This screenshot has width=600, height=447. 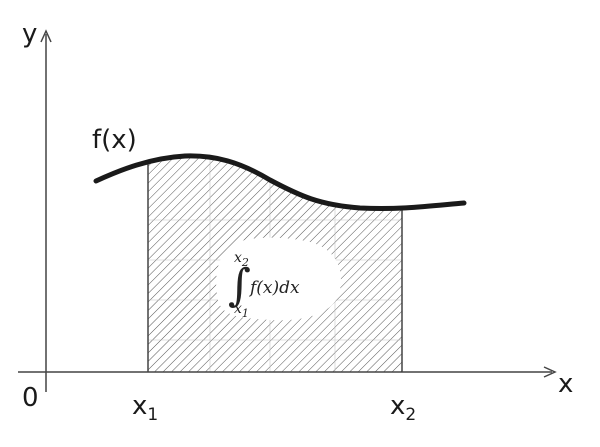 What do you see at coordinates (410, 415) in the screenshot?
I see `x2-tick-sub: 2` at bounding box center [410, 415].